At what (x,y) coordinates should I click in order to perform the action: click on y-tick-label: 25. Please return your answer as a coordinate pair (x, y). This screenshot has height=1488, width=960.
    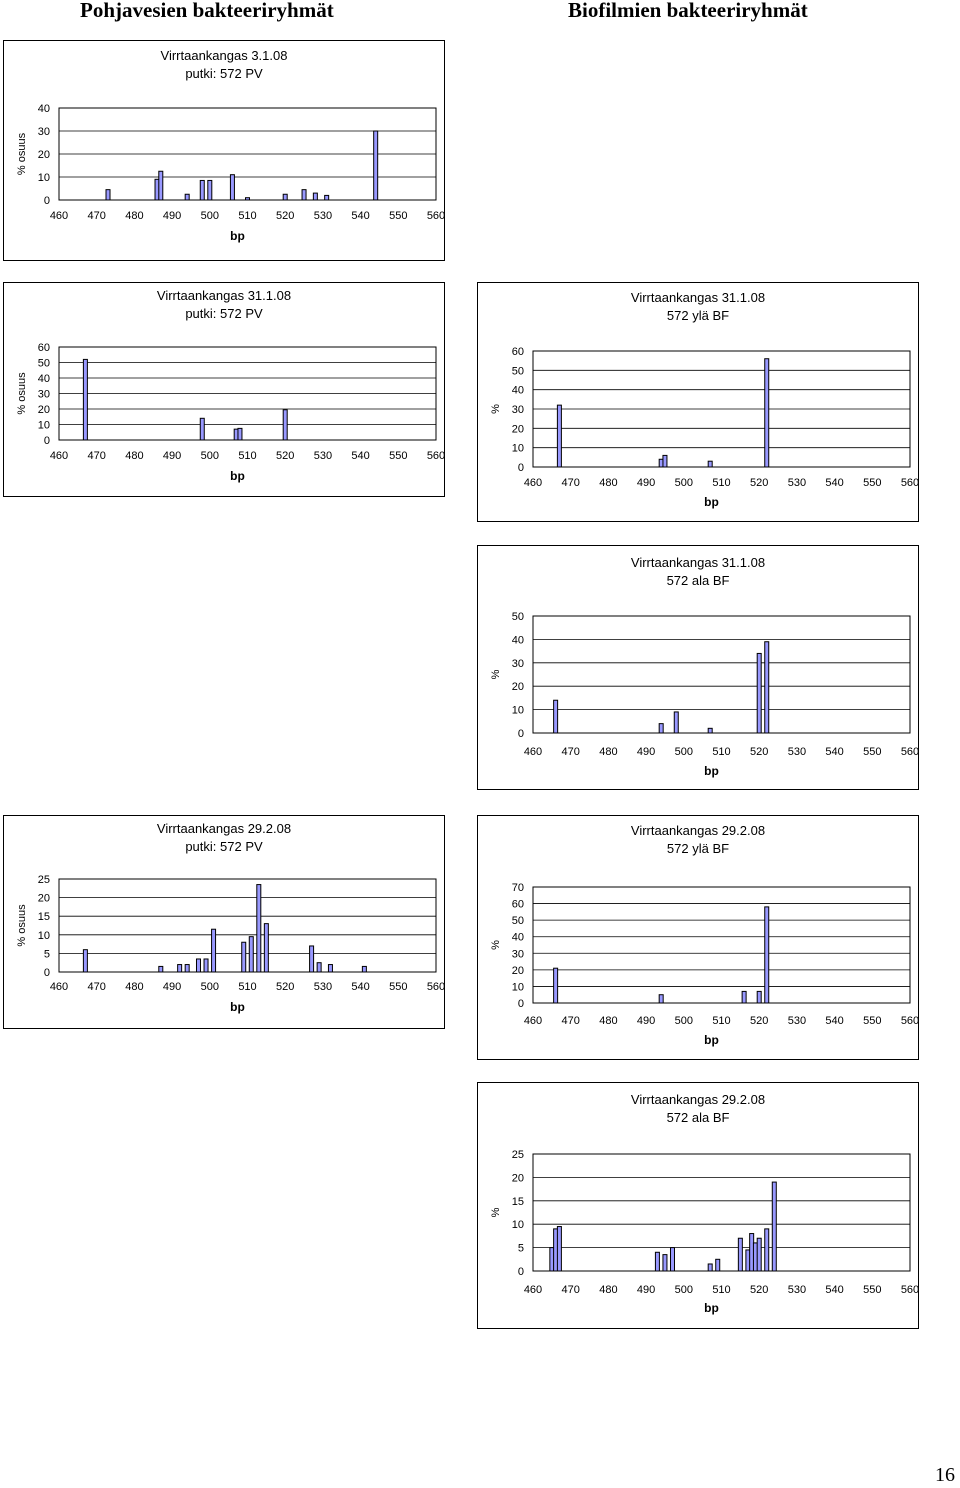
    Looking at the image, I should click on (518, 1155).